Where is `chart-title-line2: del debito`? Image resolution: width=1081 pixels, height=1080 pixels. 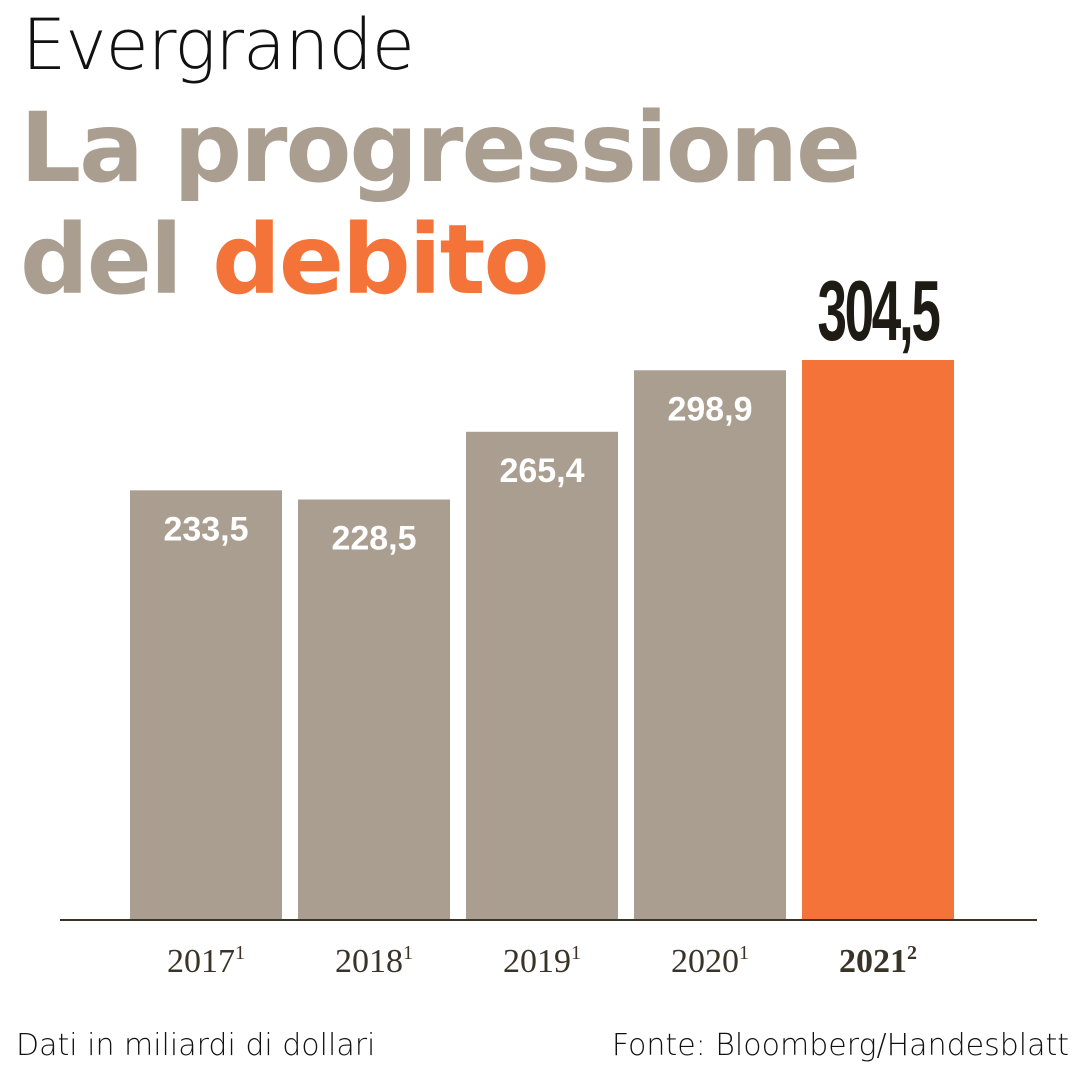
chart-title-line2: del debito is located at coordinates (439, 260).